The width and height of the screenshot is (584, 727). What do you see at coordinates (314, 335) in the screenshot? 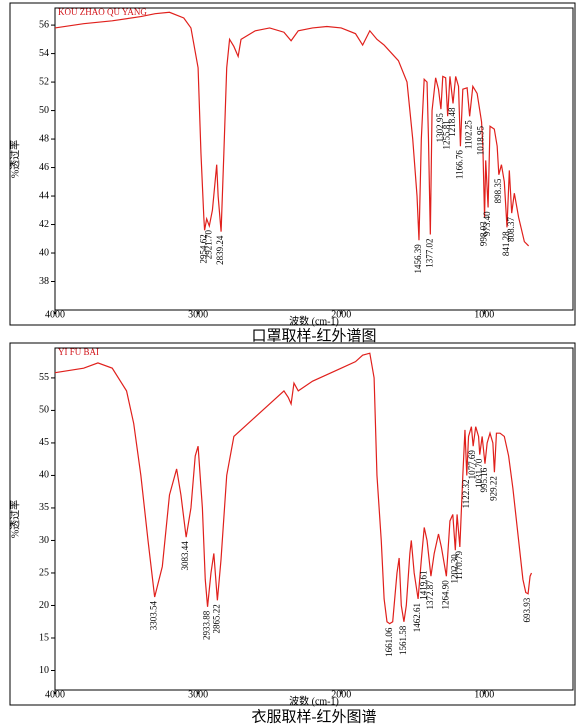
I see `caption: 口罩取样-红外谱图` at bounding box center [314, 335].